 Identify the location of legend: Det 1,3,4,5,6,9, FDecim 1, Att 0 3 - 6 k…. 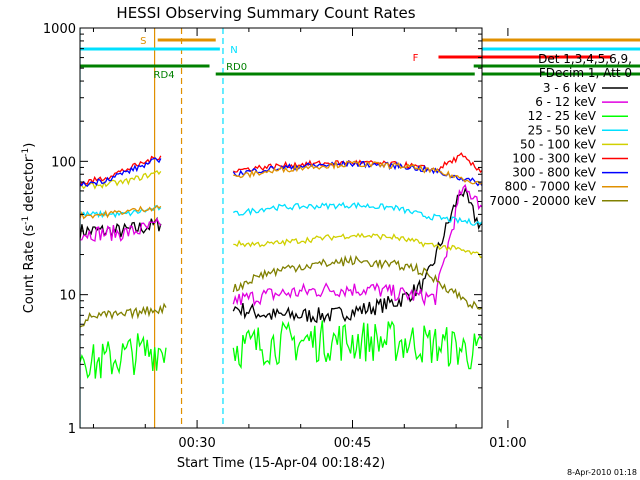
(560, 130).